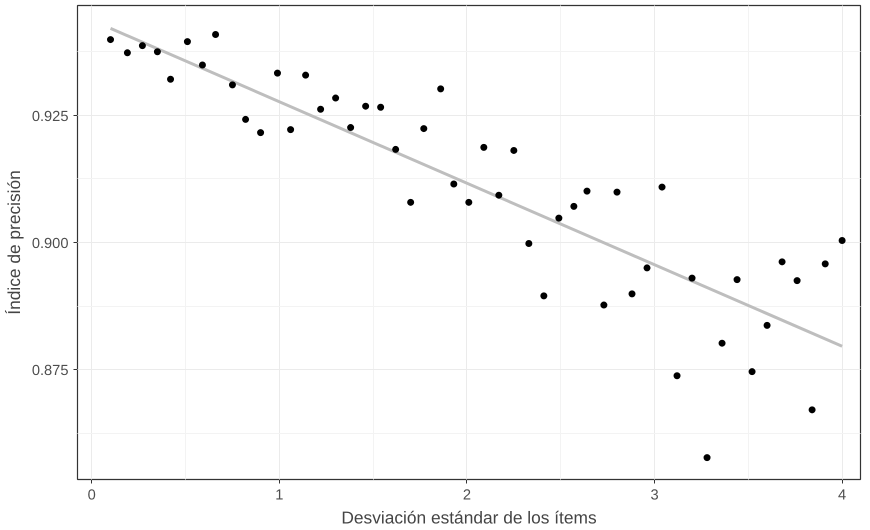 This screenshot has width=870, height=530. I want to click on x-tick-label: 0, so click(92, 496).